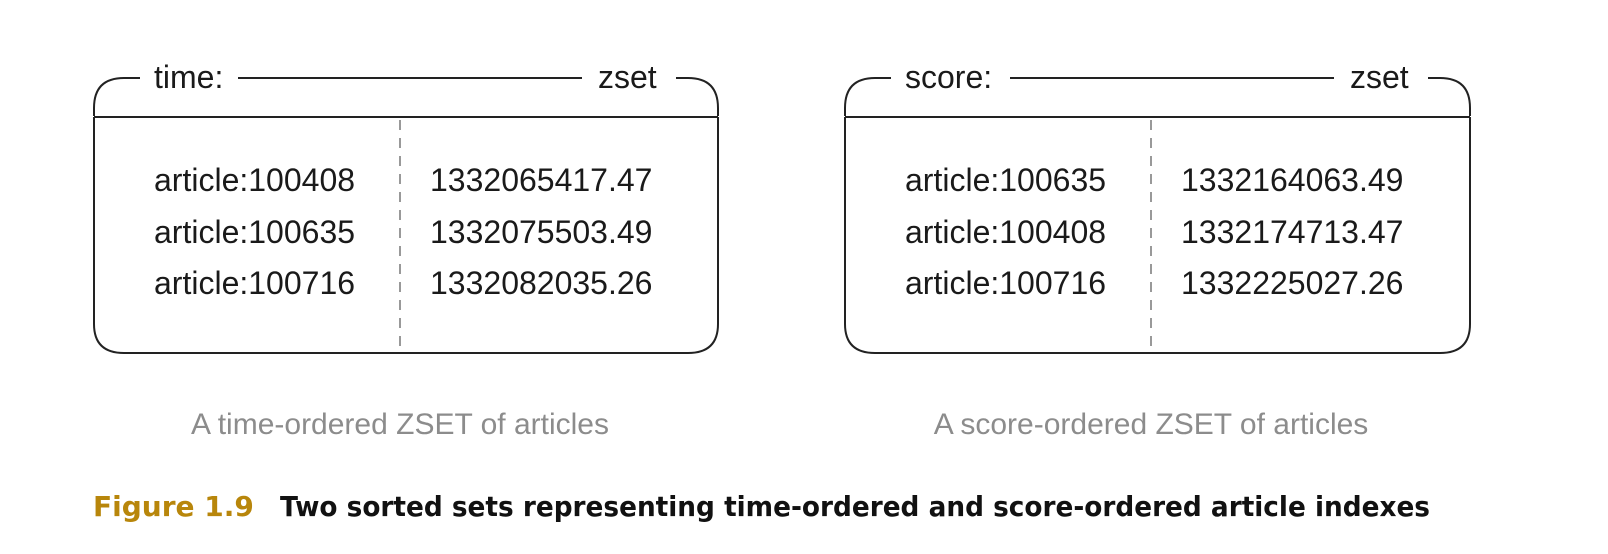 The height and width of the screenshot is (554, 1608). Describe the element at coordinates (1151, 424) in the screenshot. I see `zset-caption-score: A score-ordered ZSET of articles` at that location.